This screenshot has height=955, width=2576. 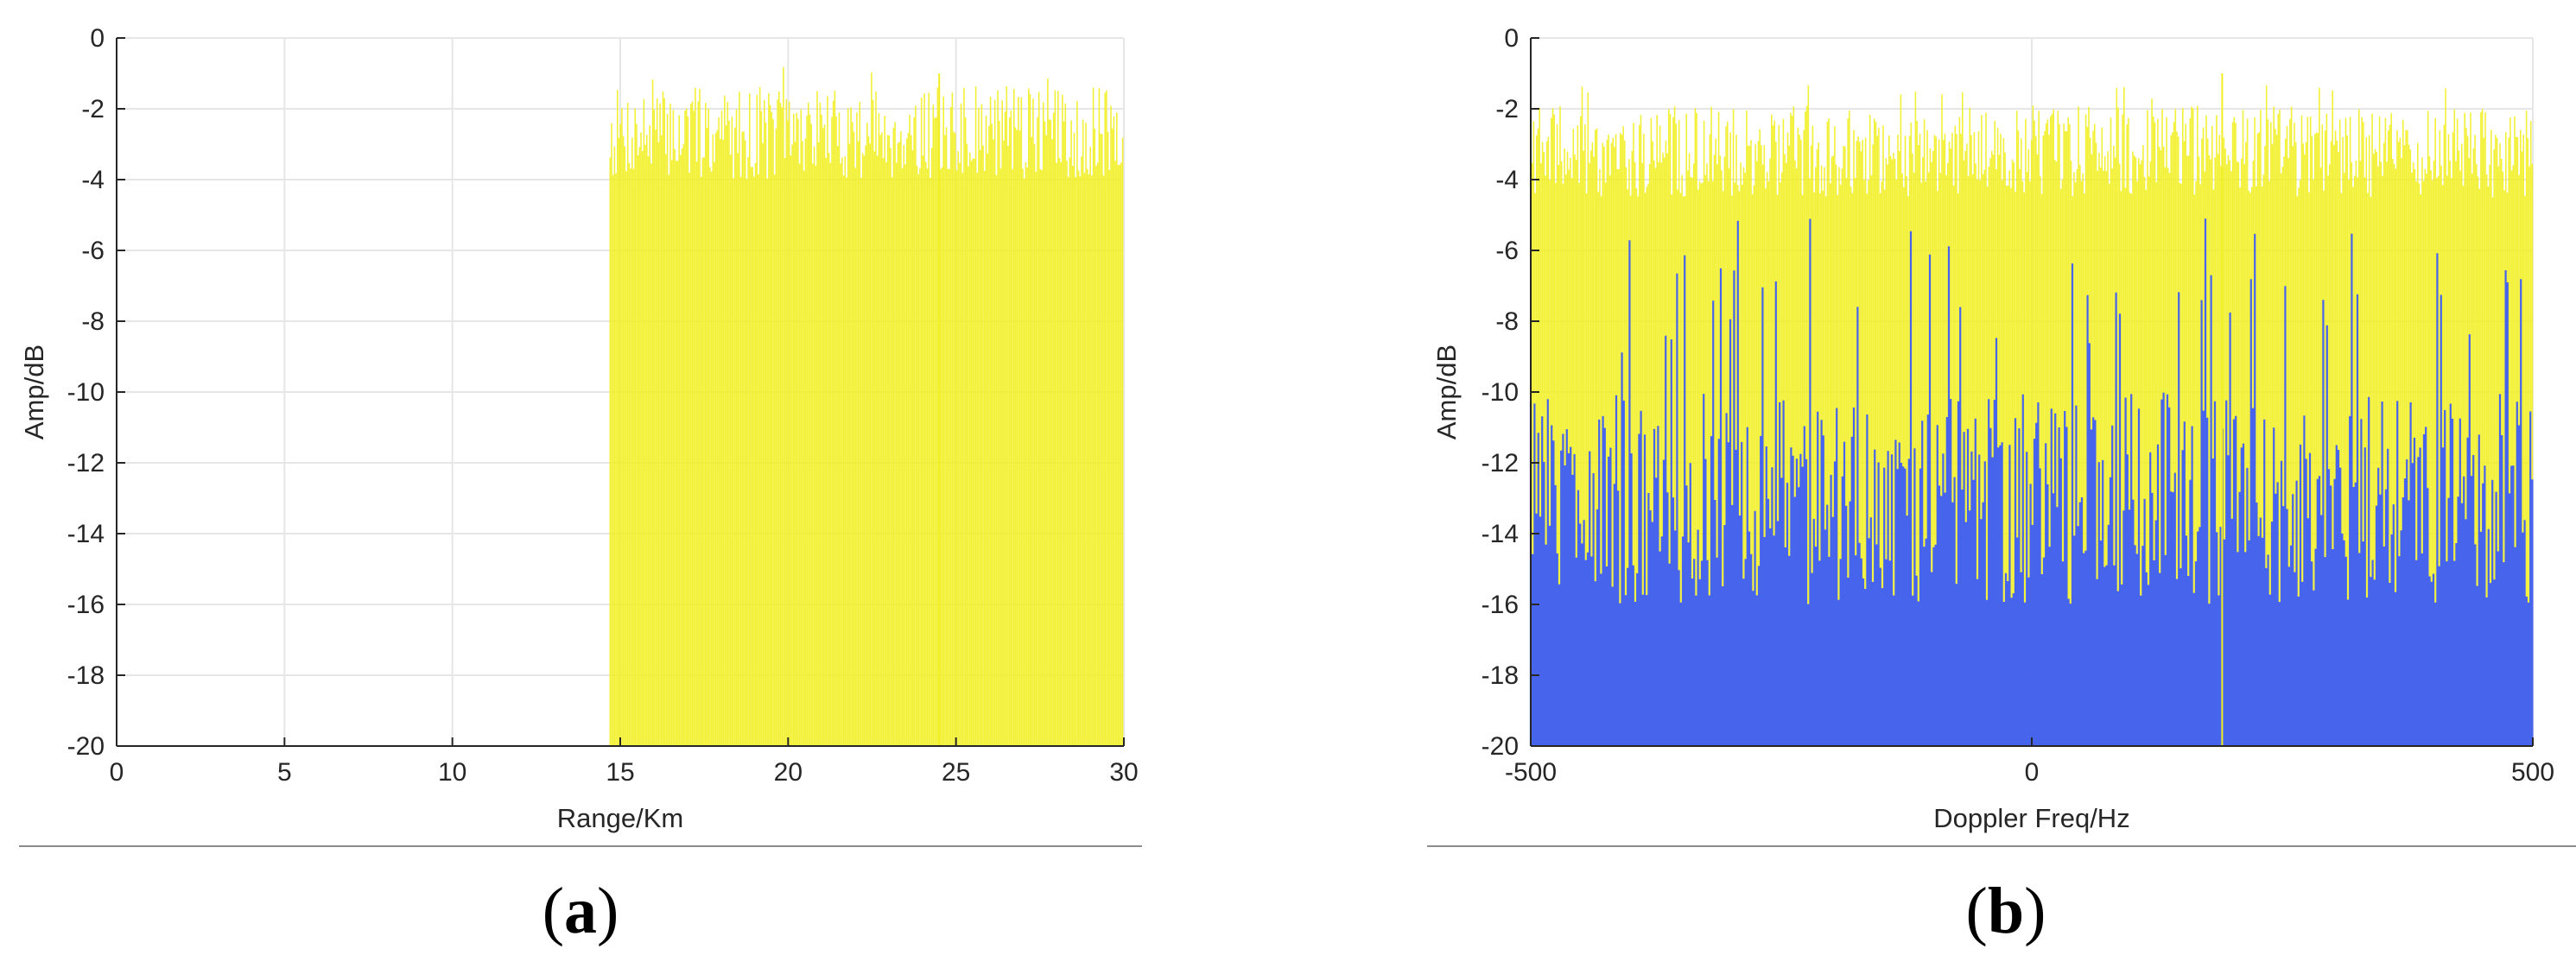 What do you see at coordinates (2532, 772) in the screenshot?
I see `panel-b-xtick-label: 500` at bounding box center [2532, 772].